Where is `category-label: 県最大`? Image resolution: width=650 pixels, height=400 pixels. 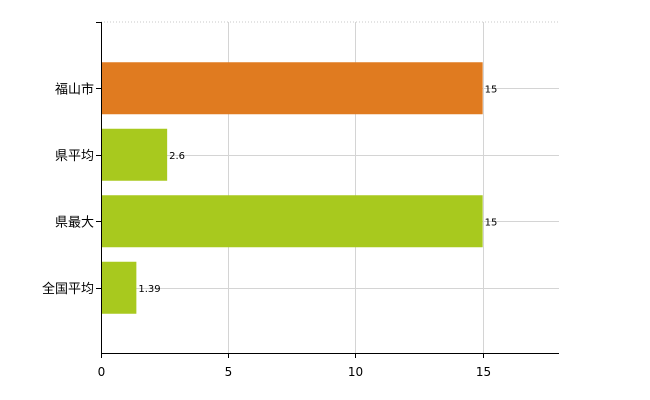 category-label: 県最大 is located at coordinates (74, 222).